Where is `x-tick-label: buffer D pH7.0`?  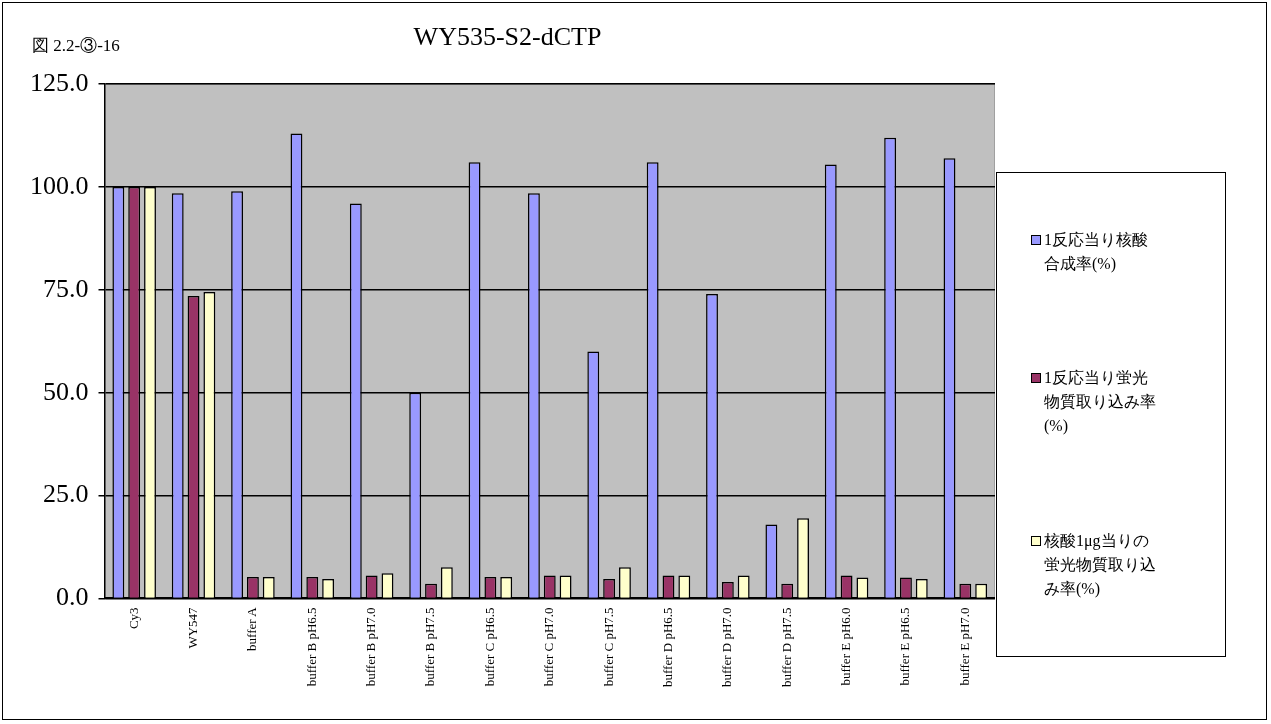 x-tick-label: buffer D pH7.0 is located at coordinates (727, 647).